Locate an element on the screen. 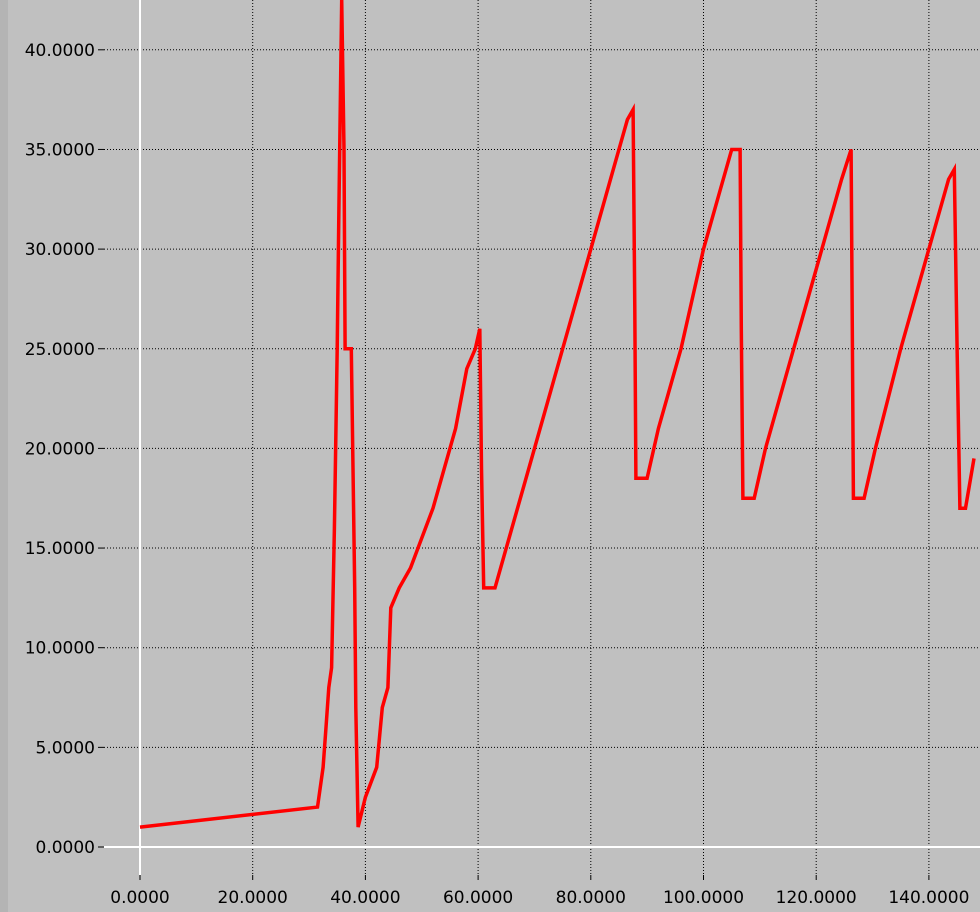 This screenshot has height=912, width=980. y-tick-label: 40.0000 is located at coordinates (60, 51).